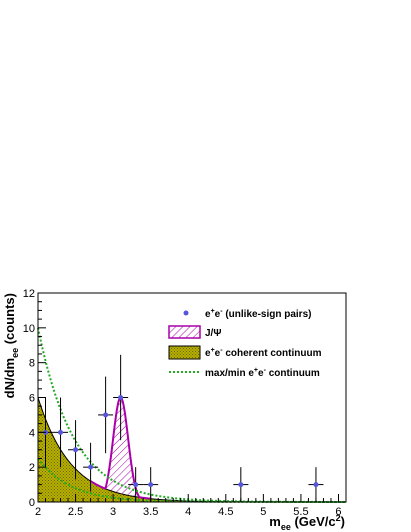 The image size is (411, 532). I want to click on x-tick-label: 4.5, so click(225, 512).